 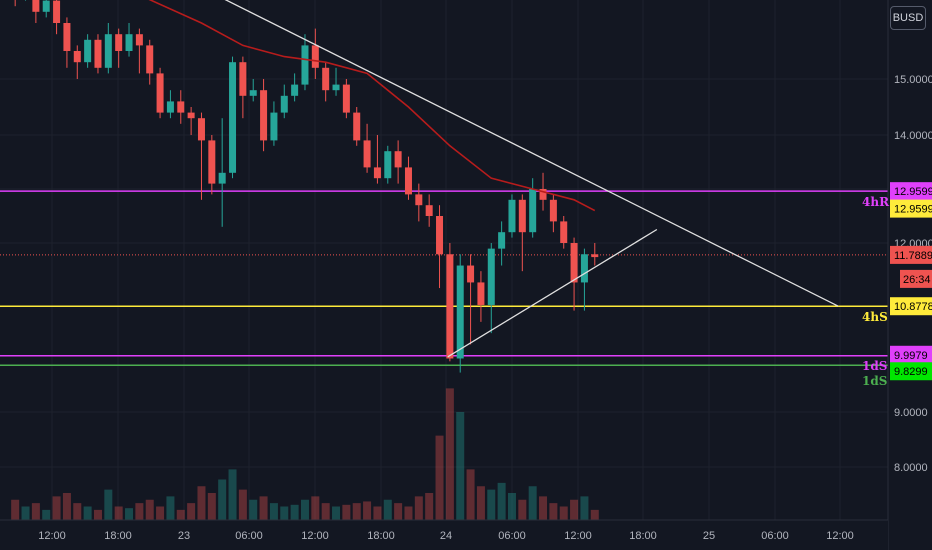 What do you see at coordinates (913, 80) in the screenshot?
I see `price-tick-label: 15.0000` at bounding box center [913, 80].